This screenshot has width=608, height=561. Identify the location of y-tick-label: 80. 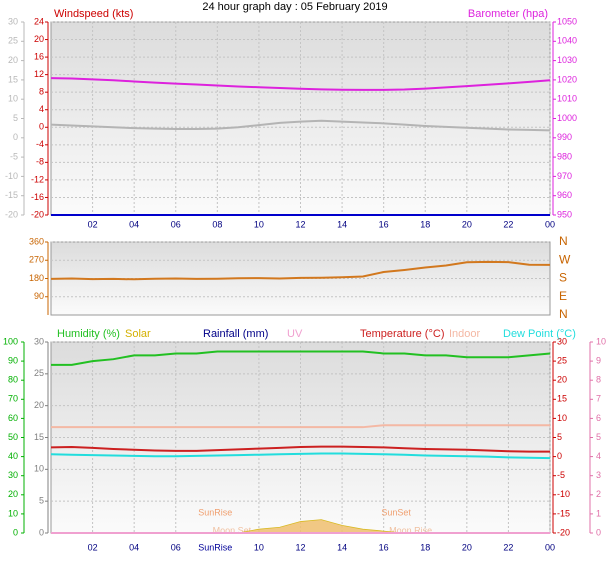
(13, 380).